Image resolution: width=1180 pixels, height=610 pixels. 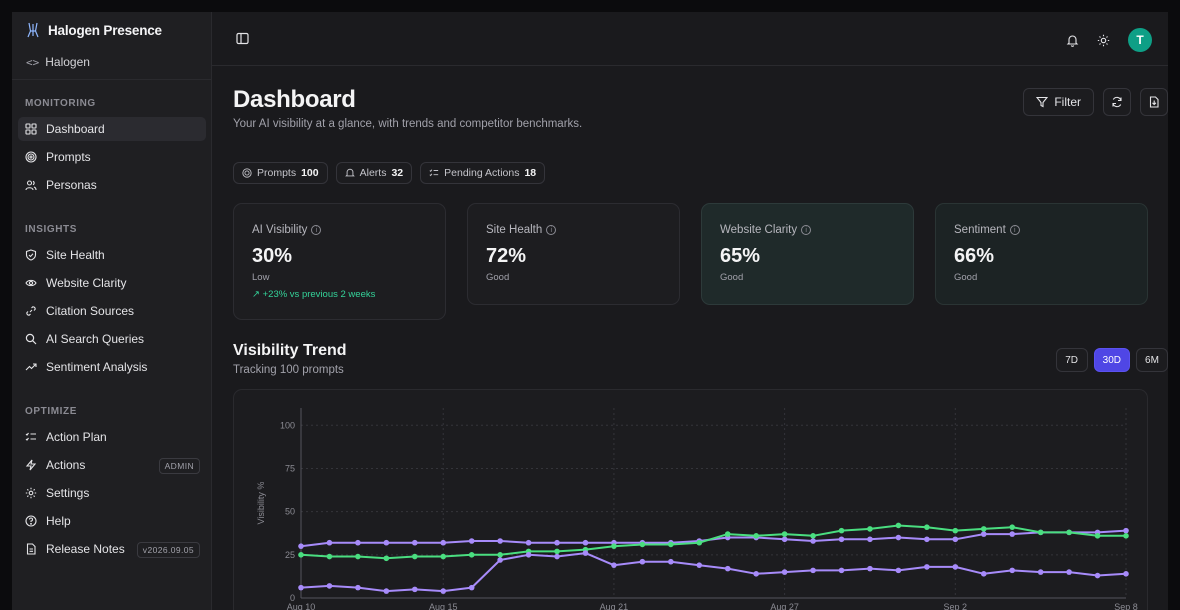 What do you see at coordinates (105, 30) in the screenshot?
I see `app-name: Halogen Presence` at bounding box center [105, 30].